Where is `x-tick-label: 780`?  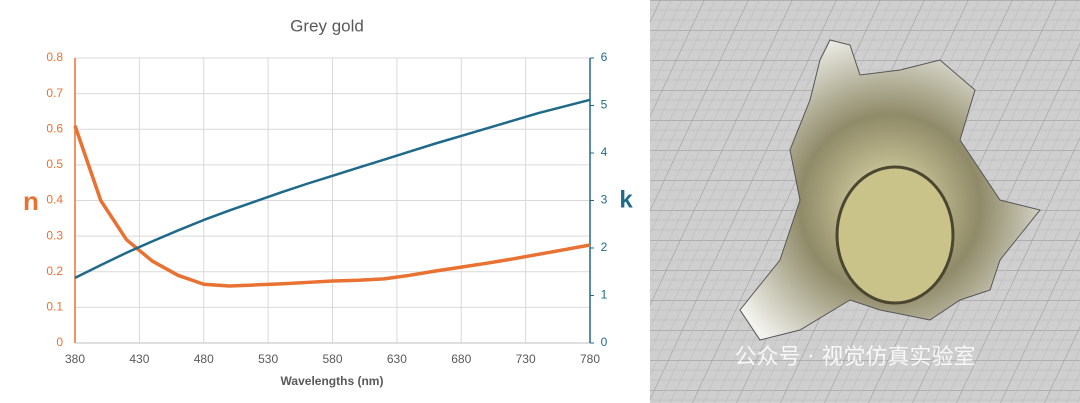
x-tick-label: 780 is located at coordinates (590, 359).